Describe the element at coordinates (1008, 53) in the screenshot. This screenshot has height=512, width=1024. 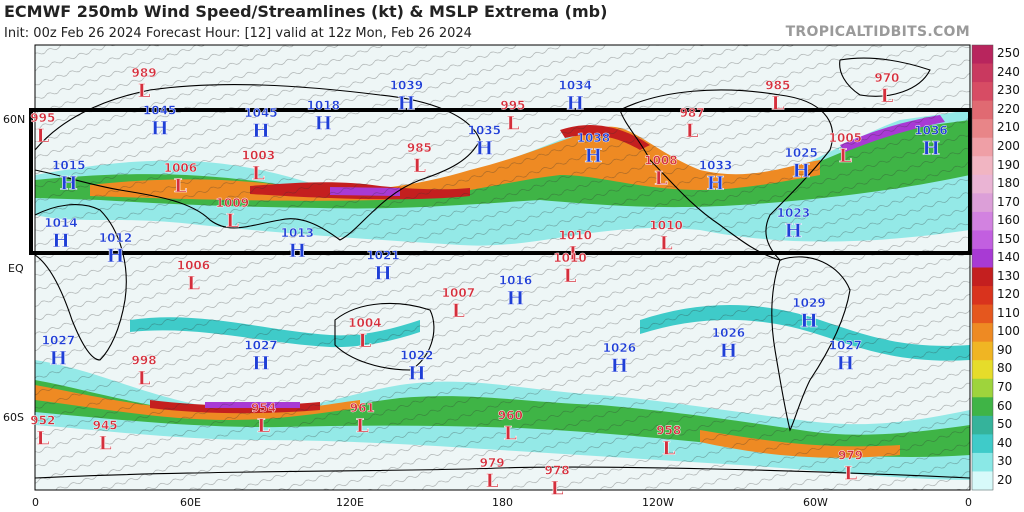
I see `colorbar-label: 250` at that location.